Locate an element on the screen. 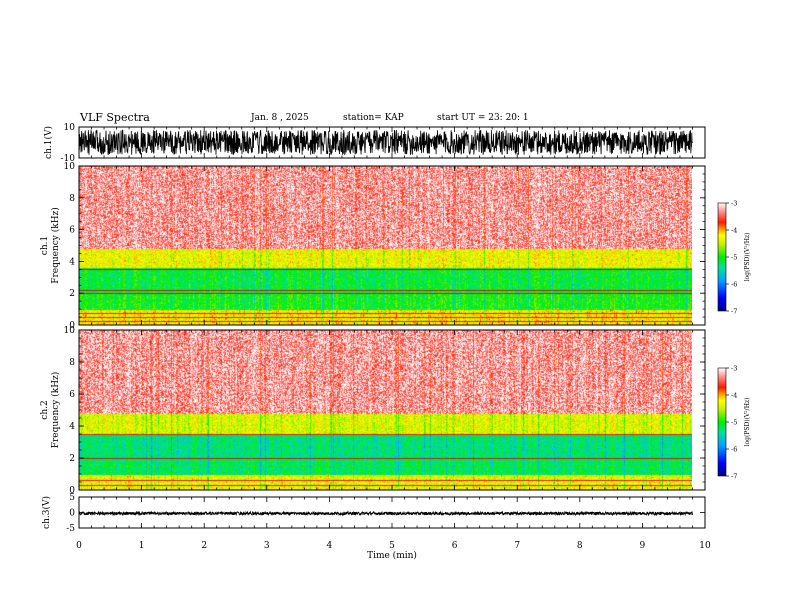 This screenshot has height=612, width=792. x-tick-label: 1 is located at coordinates (142, 546).